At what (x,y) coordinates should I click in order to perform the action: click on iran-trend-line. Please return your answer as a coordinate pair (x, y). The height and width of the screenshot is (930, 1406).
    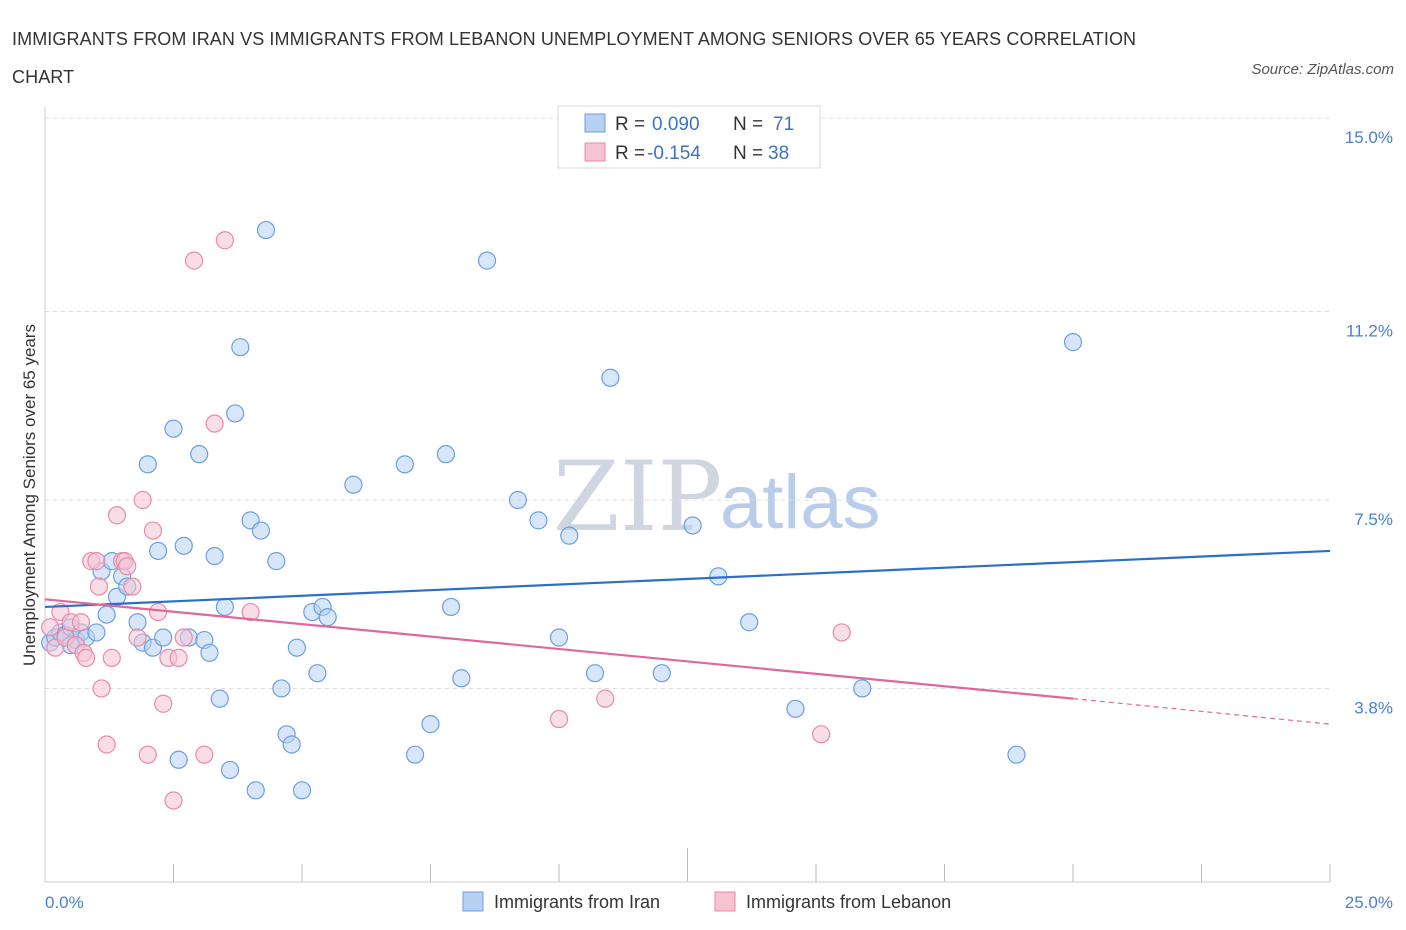
    Looking at the image, I should click on (687, 579).